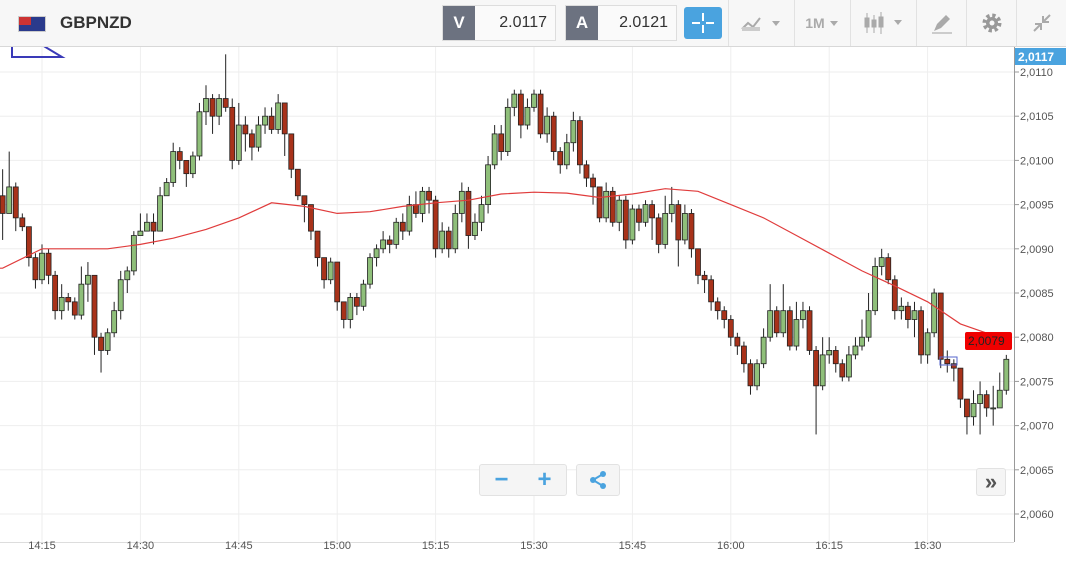 Image resolution: width=1066 pixels, height=561 pixels. What do you see at coordinates (991, 23) in the screenshot?
I see `settings-button` at bounding box center [991, 23].